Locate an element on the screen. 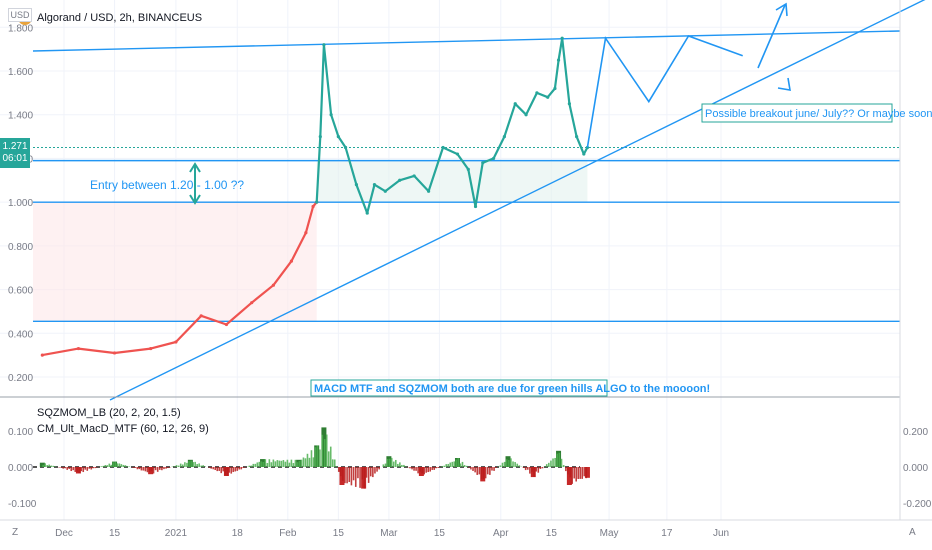  oscillator is located at coordinates (311, 458).